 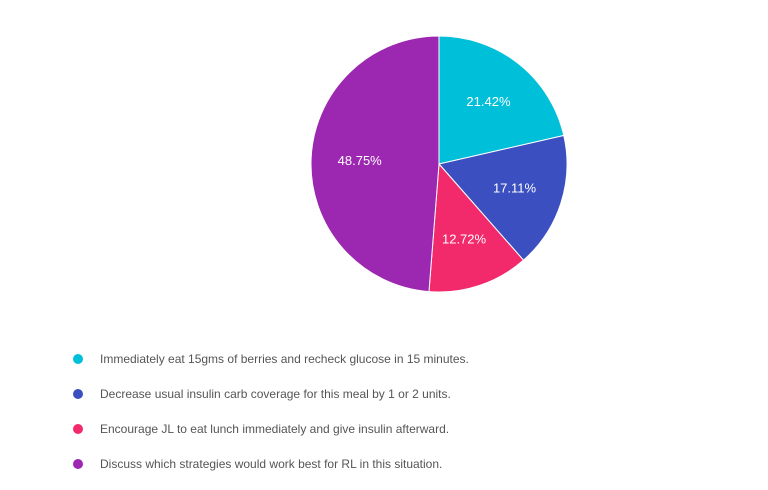 What do you see at coordinates (360, 160) in the screenshot?
I see `pie-slice-label-4: 48.75%` at bounding box center [360, 160].